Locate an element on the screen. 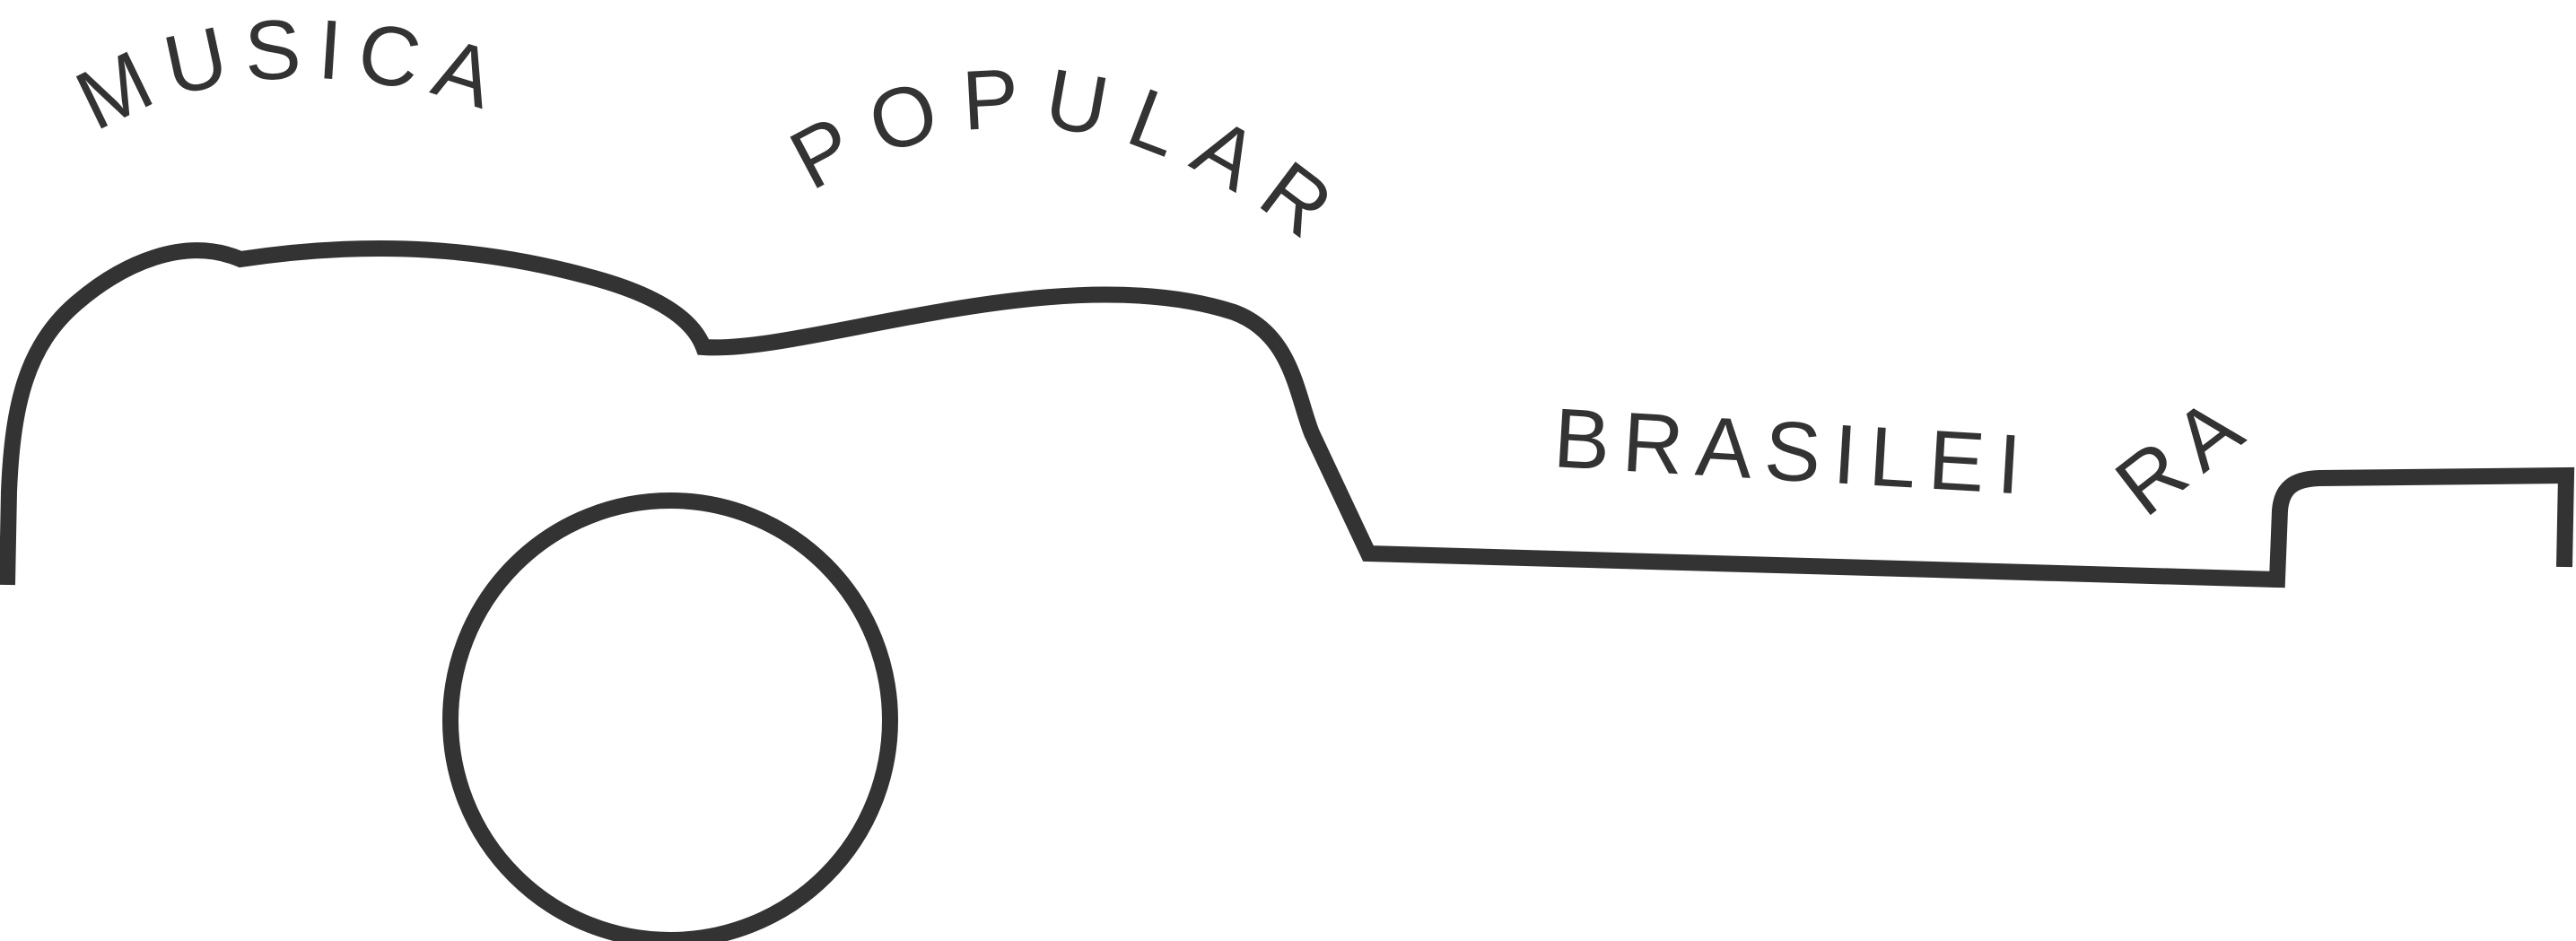 Image resolution: width=2576 pixels, height=941 pixels. guitar-sound-hole-icon is located at coordinates (670, 716).